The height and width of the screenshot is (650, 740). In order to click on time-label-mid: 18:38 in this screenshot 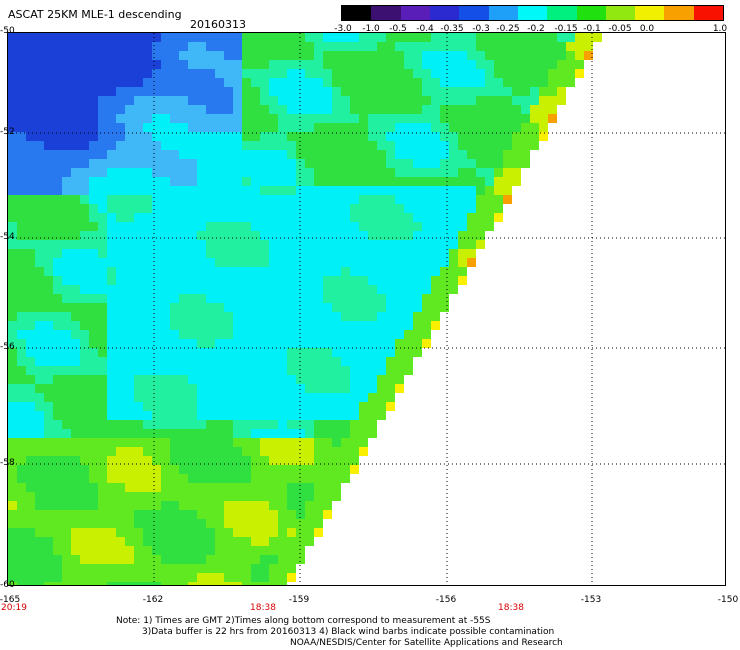, I will do `click(263, 608)`.